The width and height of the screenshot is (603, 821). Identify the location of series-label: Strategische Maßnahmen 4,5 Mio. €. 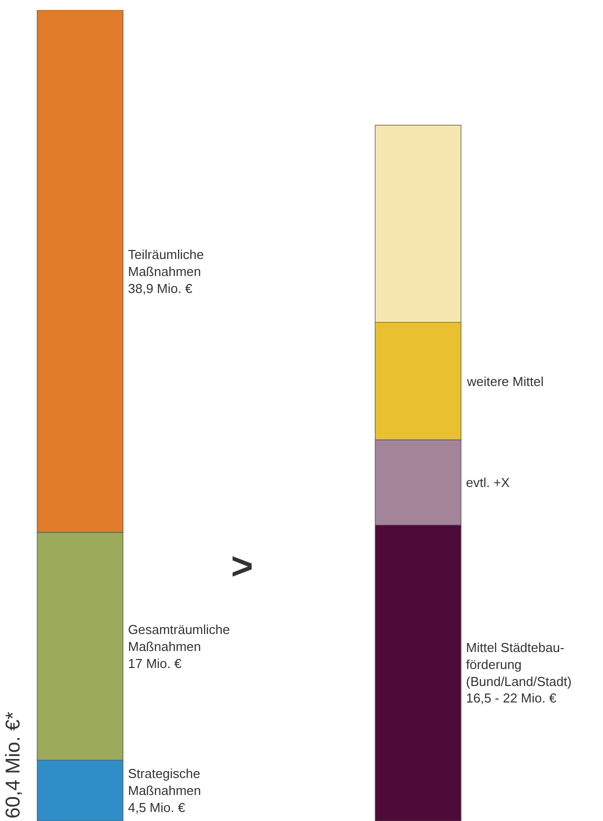
(164, 790).